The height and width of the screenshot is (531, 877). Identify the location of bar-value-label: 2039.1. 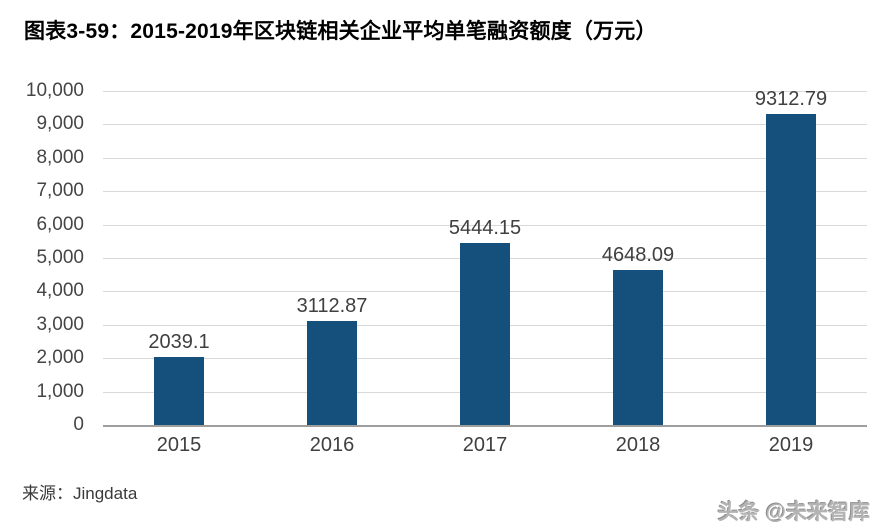
(179, 342).